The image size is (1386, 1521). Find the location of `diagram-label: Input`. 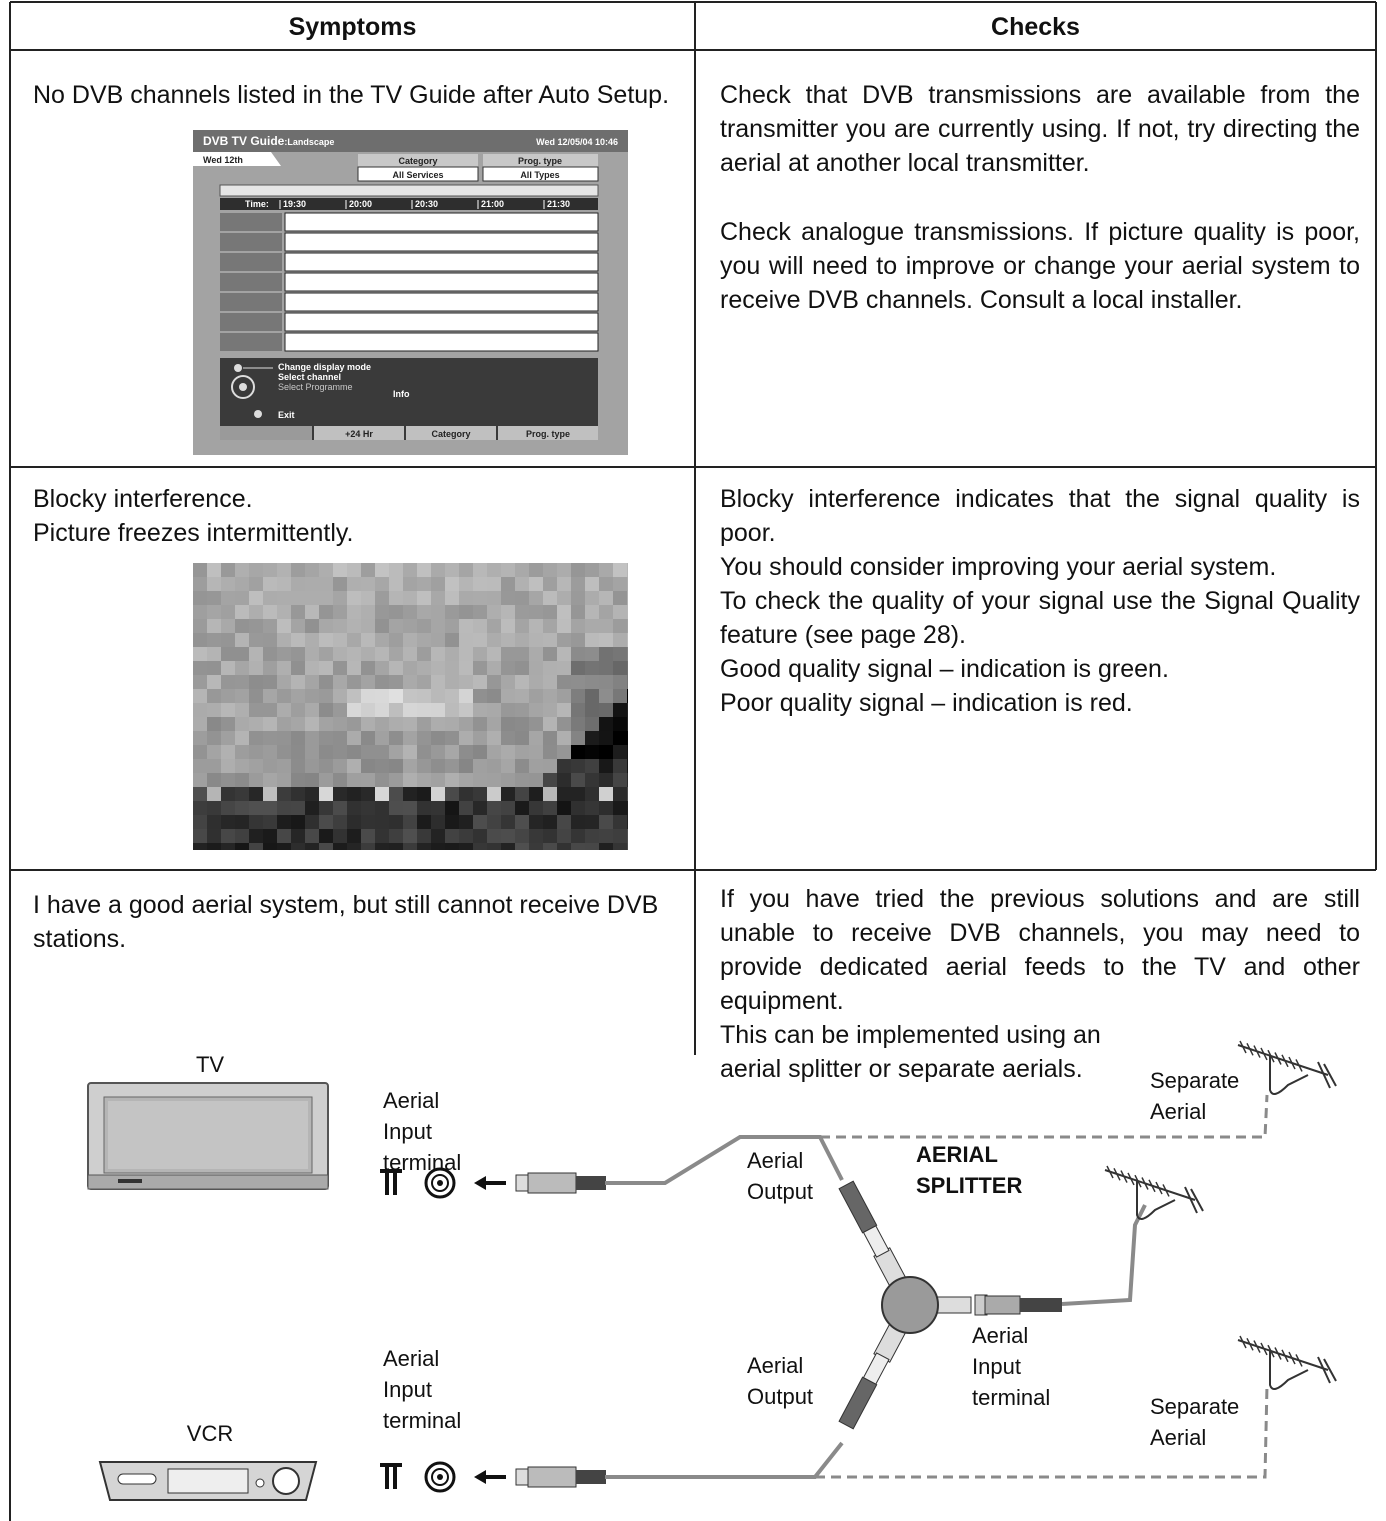

diagram-label: Input is located at coordinates (407, 1389).